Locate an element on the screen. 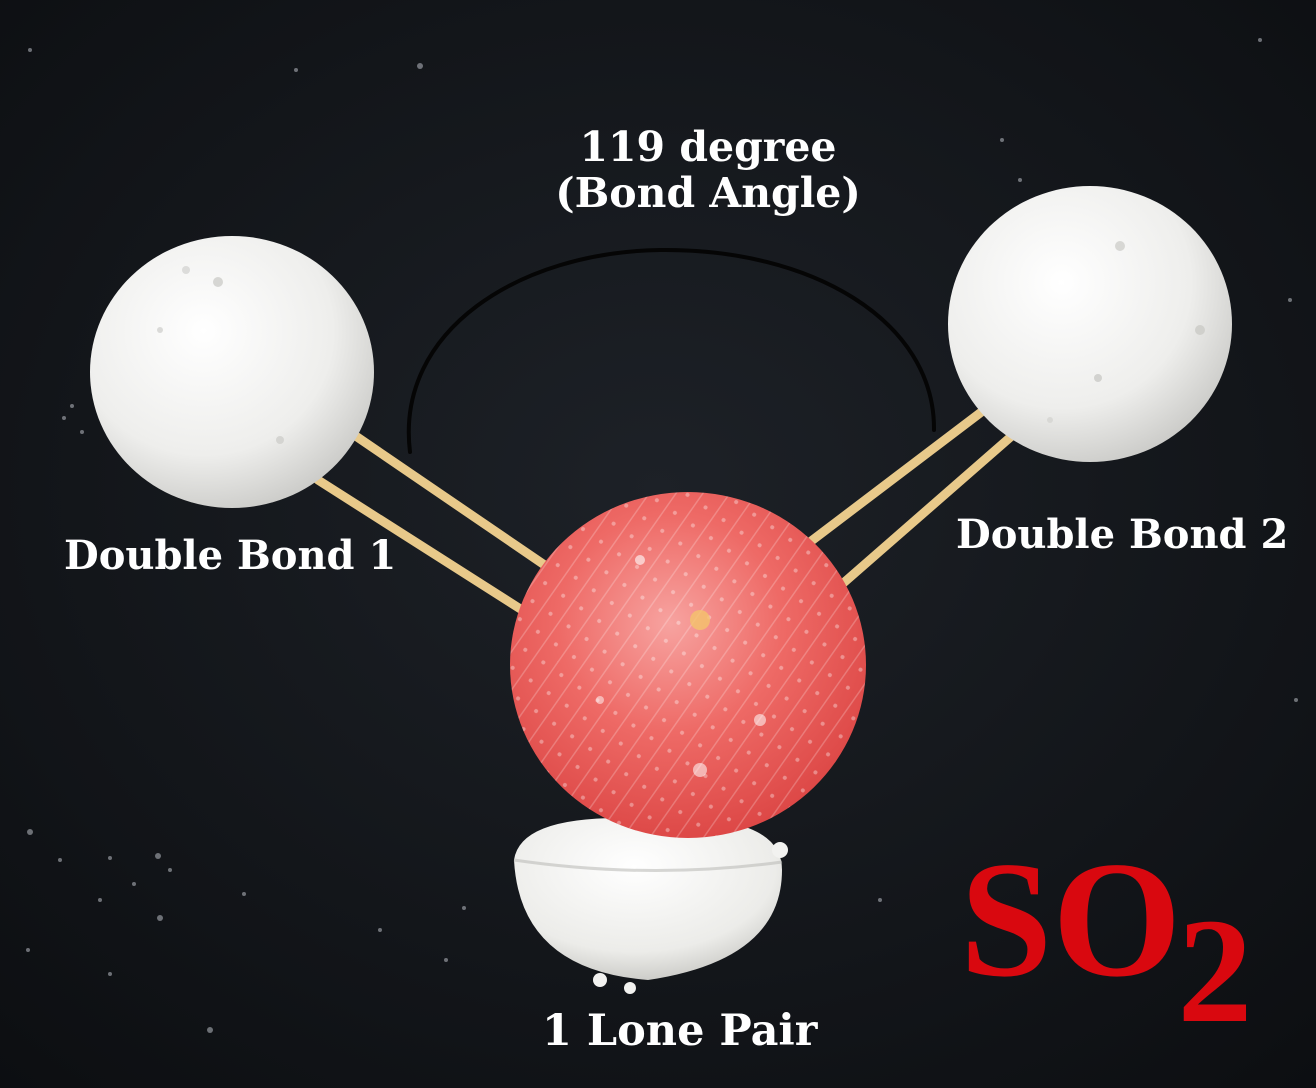 This screenshot has height=1088, width=1316. lone-pair-label: 1 Lone Pair is located at coordinates (680, 1031).